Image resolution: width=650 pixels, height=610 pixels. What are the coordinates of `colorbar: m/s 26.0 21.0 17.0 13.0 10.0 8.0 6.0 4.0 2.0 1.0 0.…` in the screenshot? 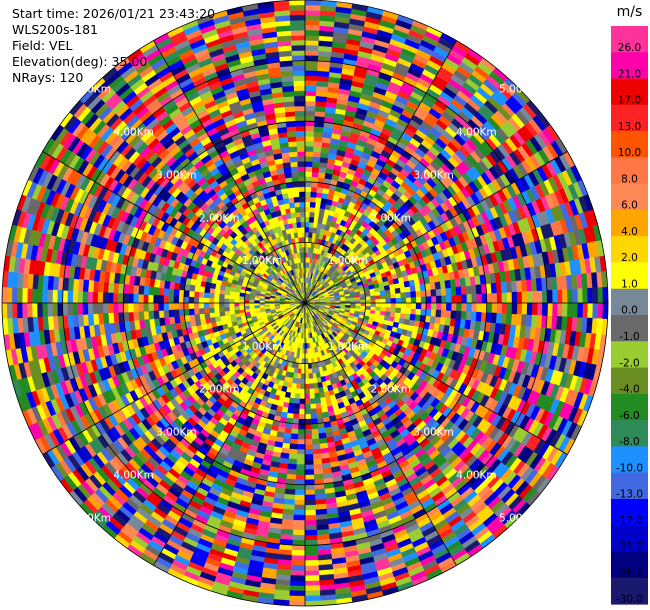 It's located at (629, 305).